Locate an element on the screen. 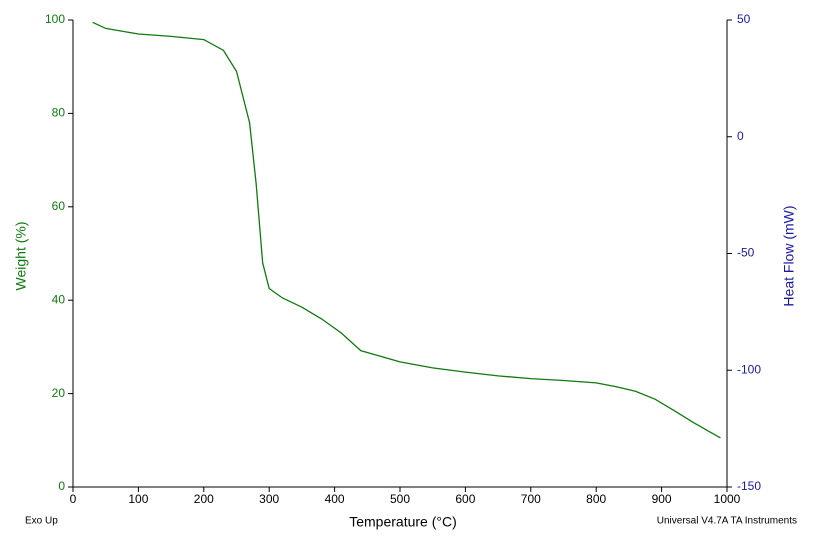 This screenshot has width=816, height=541. x-tick-label: 400 is located at coordinates (335, 499).